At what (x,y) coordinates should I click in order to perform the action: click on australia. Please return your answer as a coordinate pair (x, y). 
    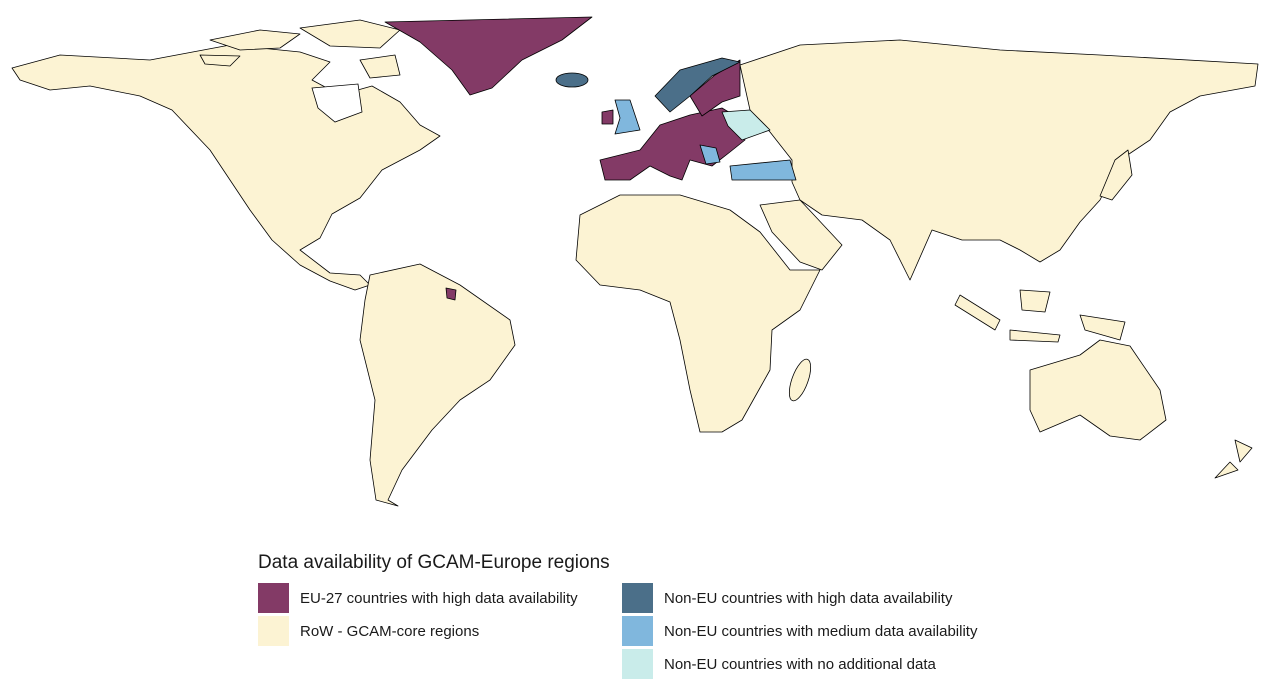
    Looking at the image, I should click on (1098, 390).